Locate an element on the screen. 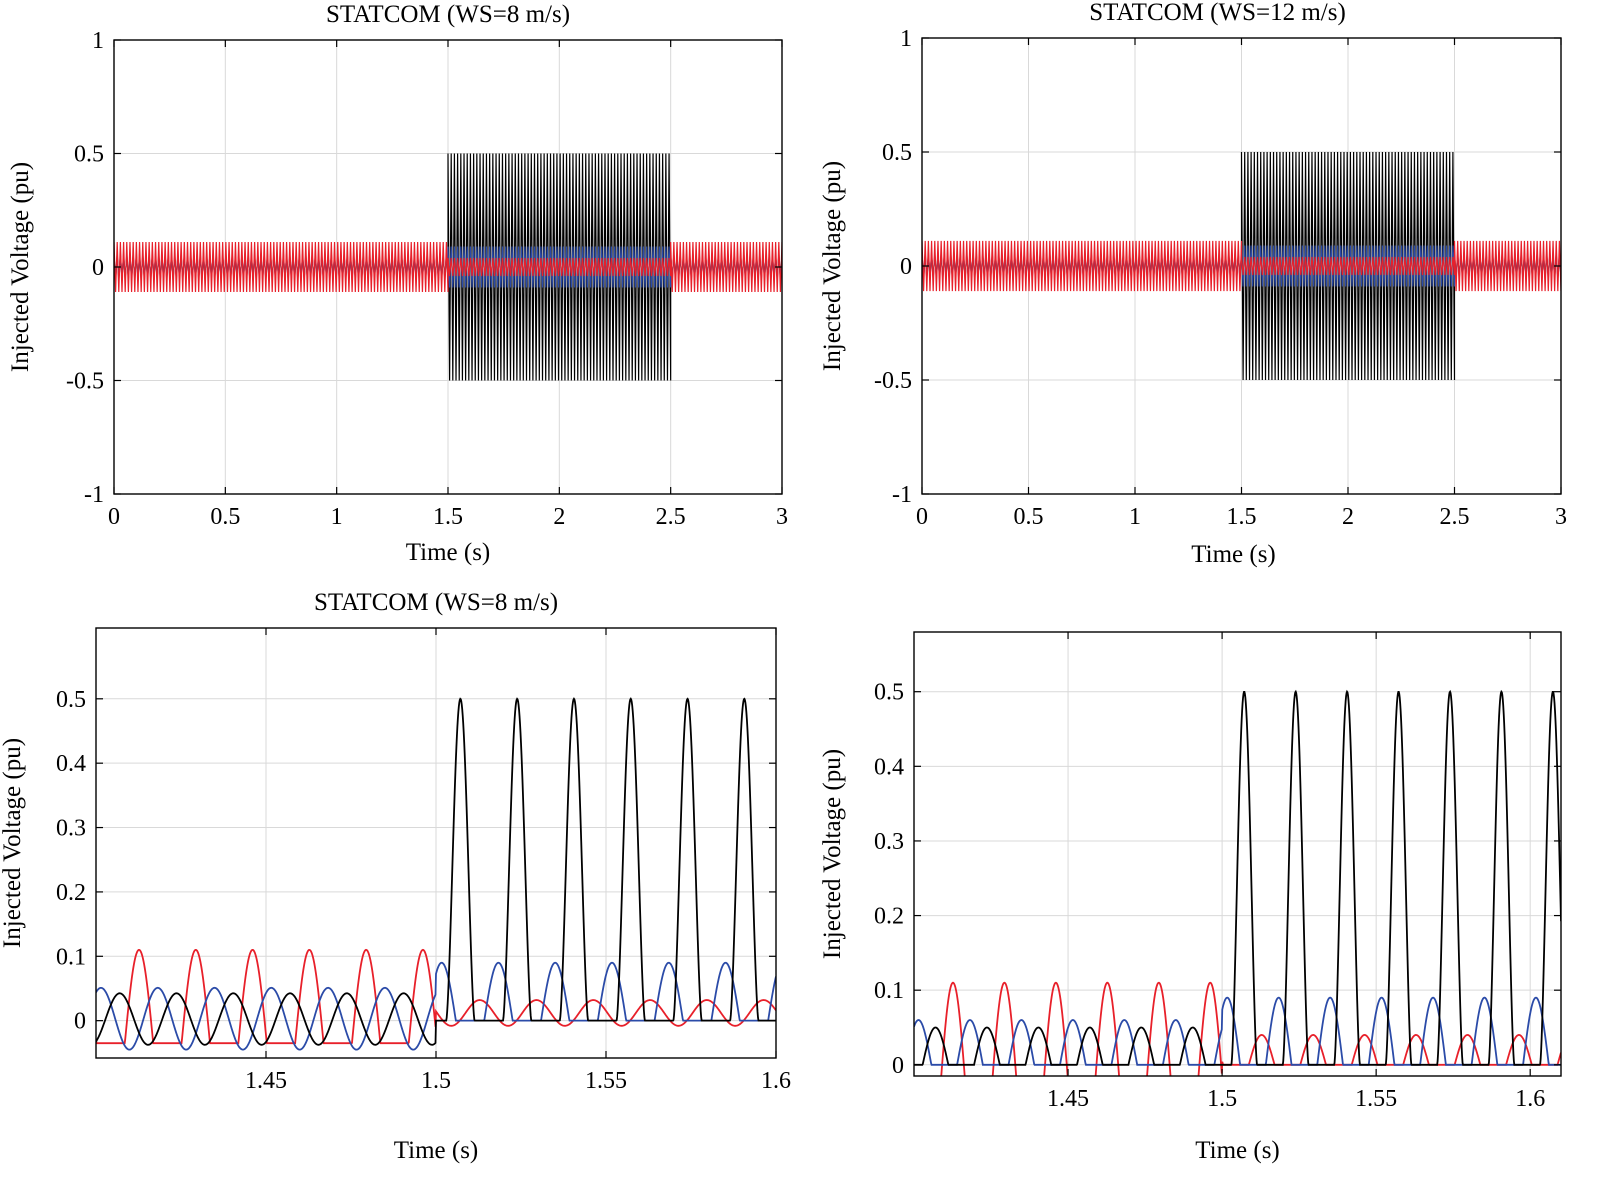 This screenshot has width=1621, height=1200. chart-title: STATCOM (WS=12 m/s) is located at coordinates (1217, 13).